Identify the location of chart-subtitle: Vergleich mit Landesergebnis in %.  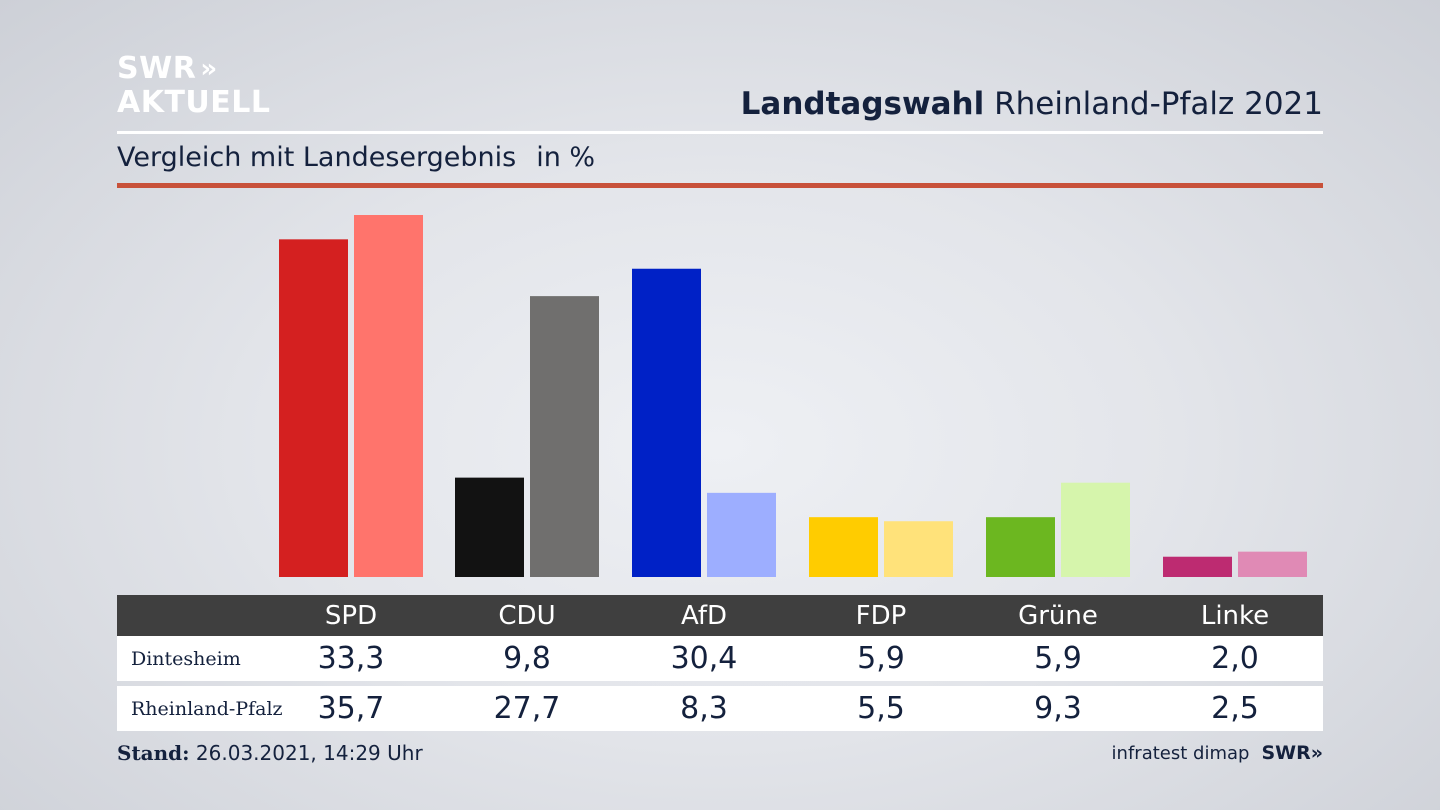
(356, 157).